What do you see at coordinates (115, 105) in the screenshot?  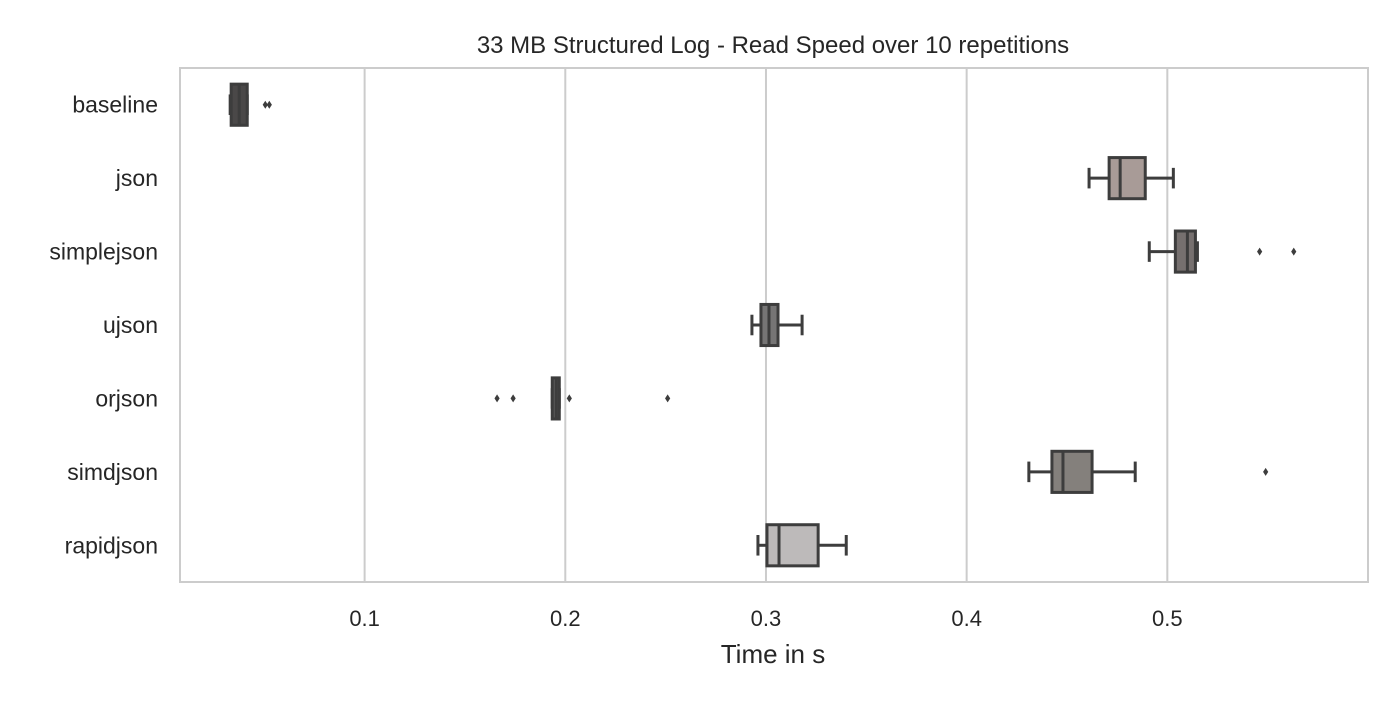 I see `y-tick-label: baseline` at bounding box center [115, 105].